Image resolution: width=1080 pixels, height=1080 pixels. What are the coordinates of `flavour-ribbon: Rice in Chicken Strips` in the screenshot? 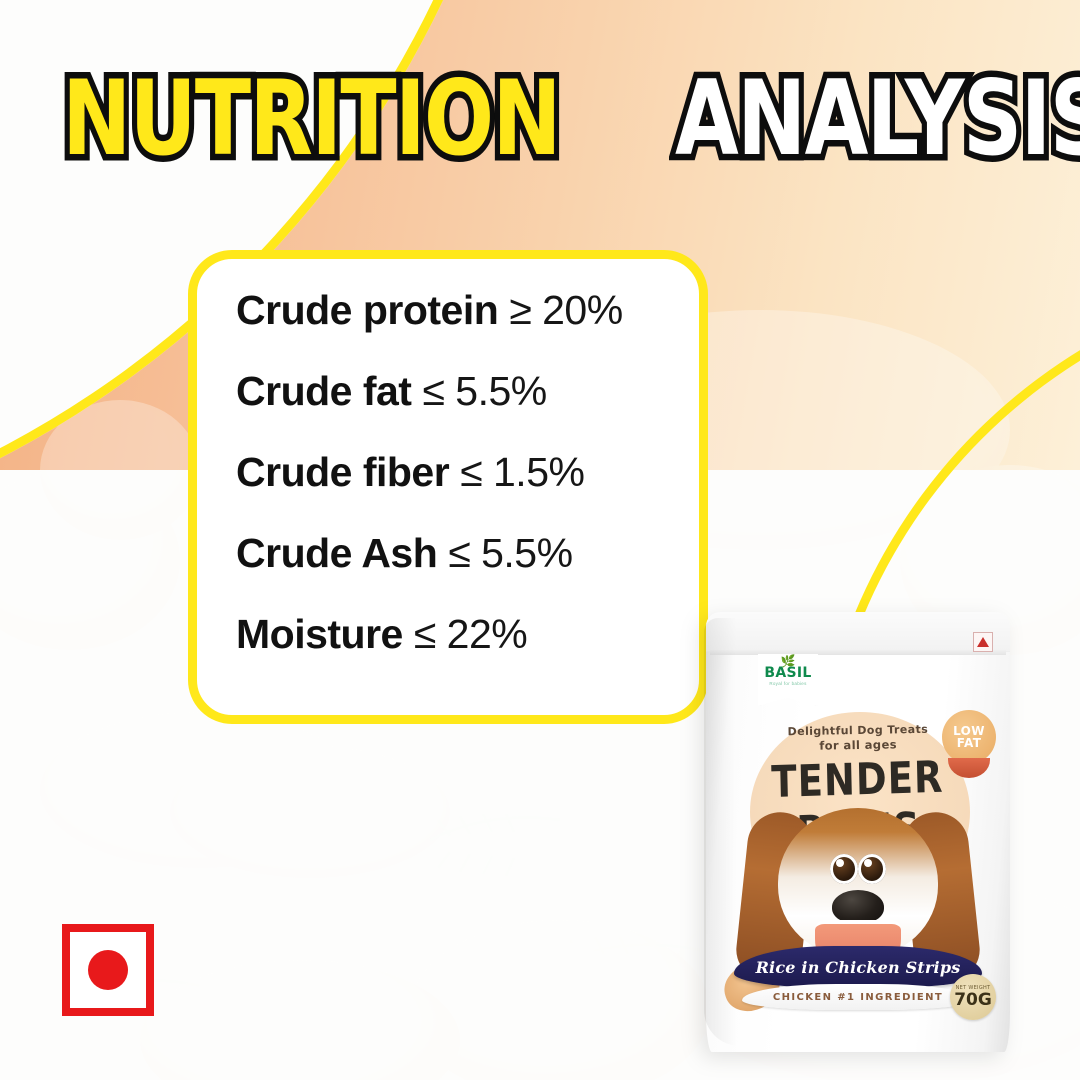 It's located at (858, 967).